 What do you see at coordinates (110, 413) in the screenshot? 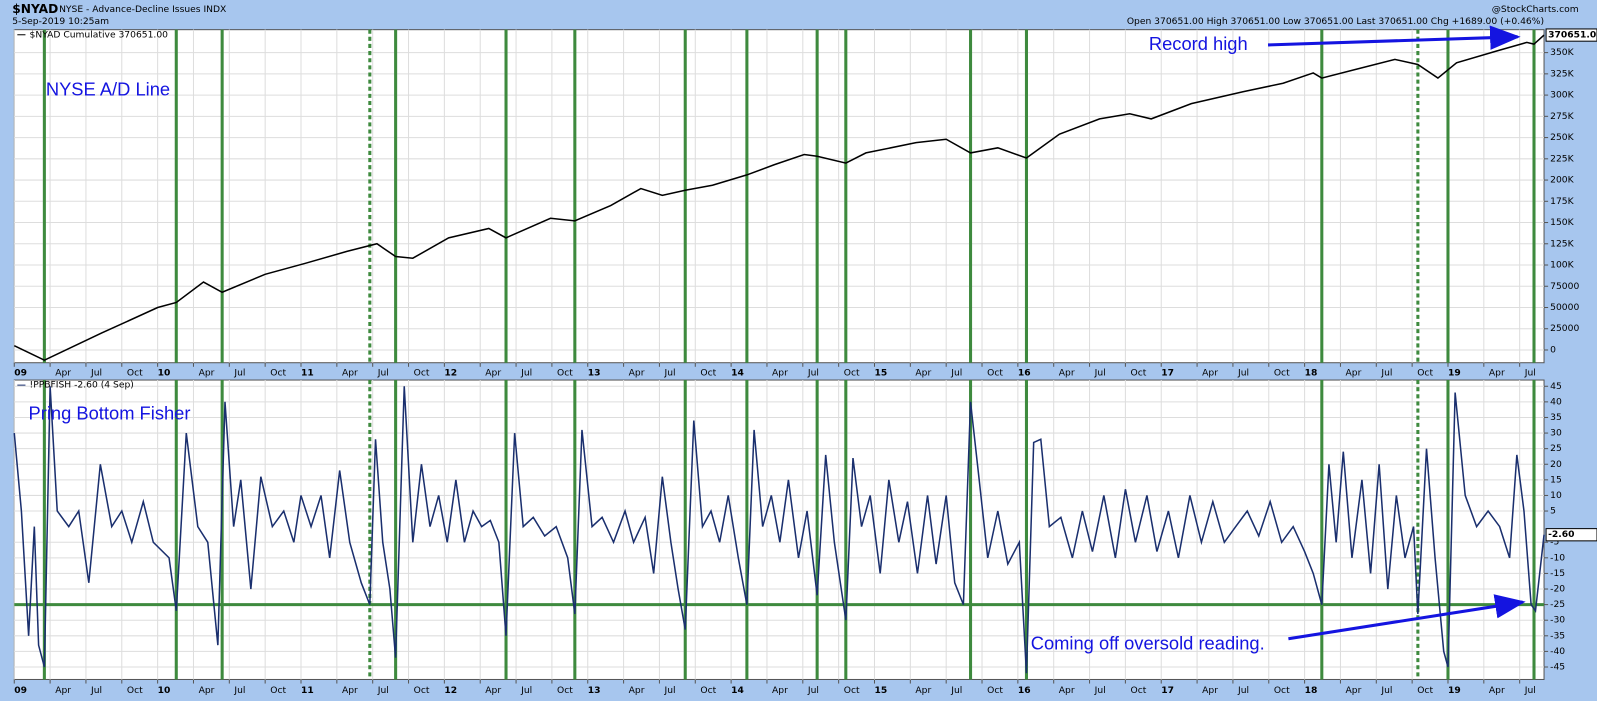
I see `annotation: Pring Bottom Fisher` at bounding box center [110, 413].